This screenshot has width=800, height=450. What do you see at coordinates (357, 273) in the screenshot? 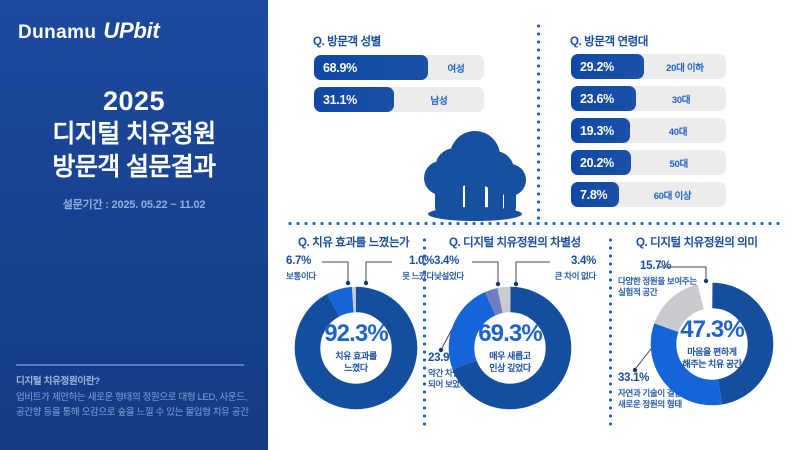
I see `donut-leader-lines` at bounding box center [357, 273].